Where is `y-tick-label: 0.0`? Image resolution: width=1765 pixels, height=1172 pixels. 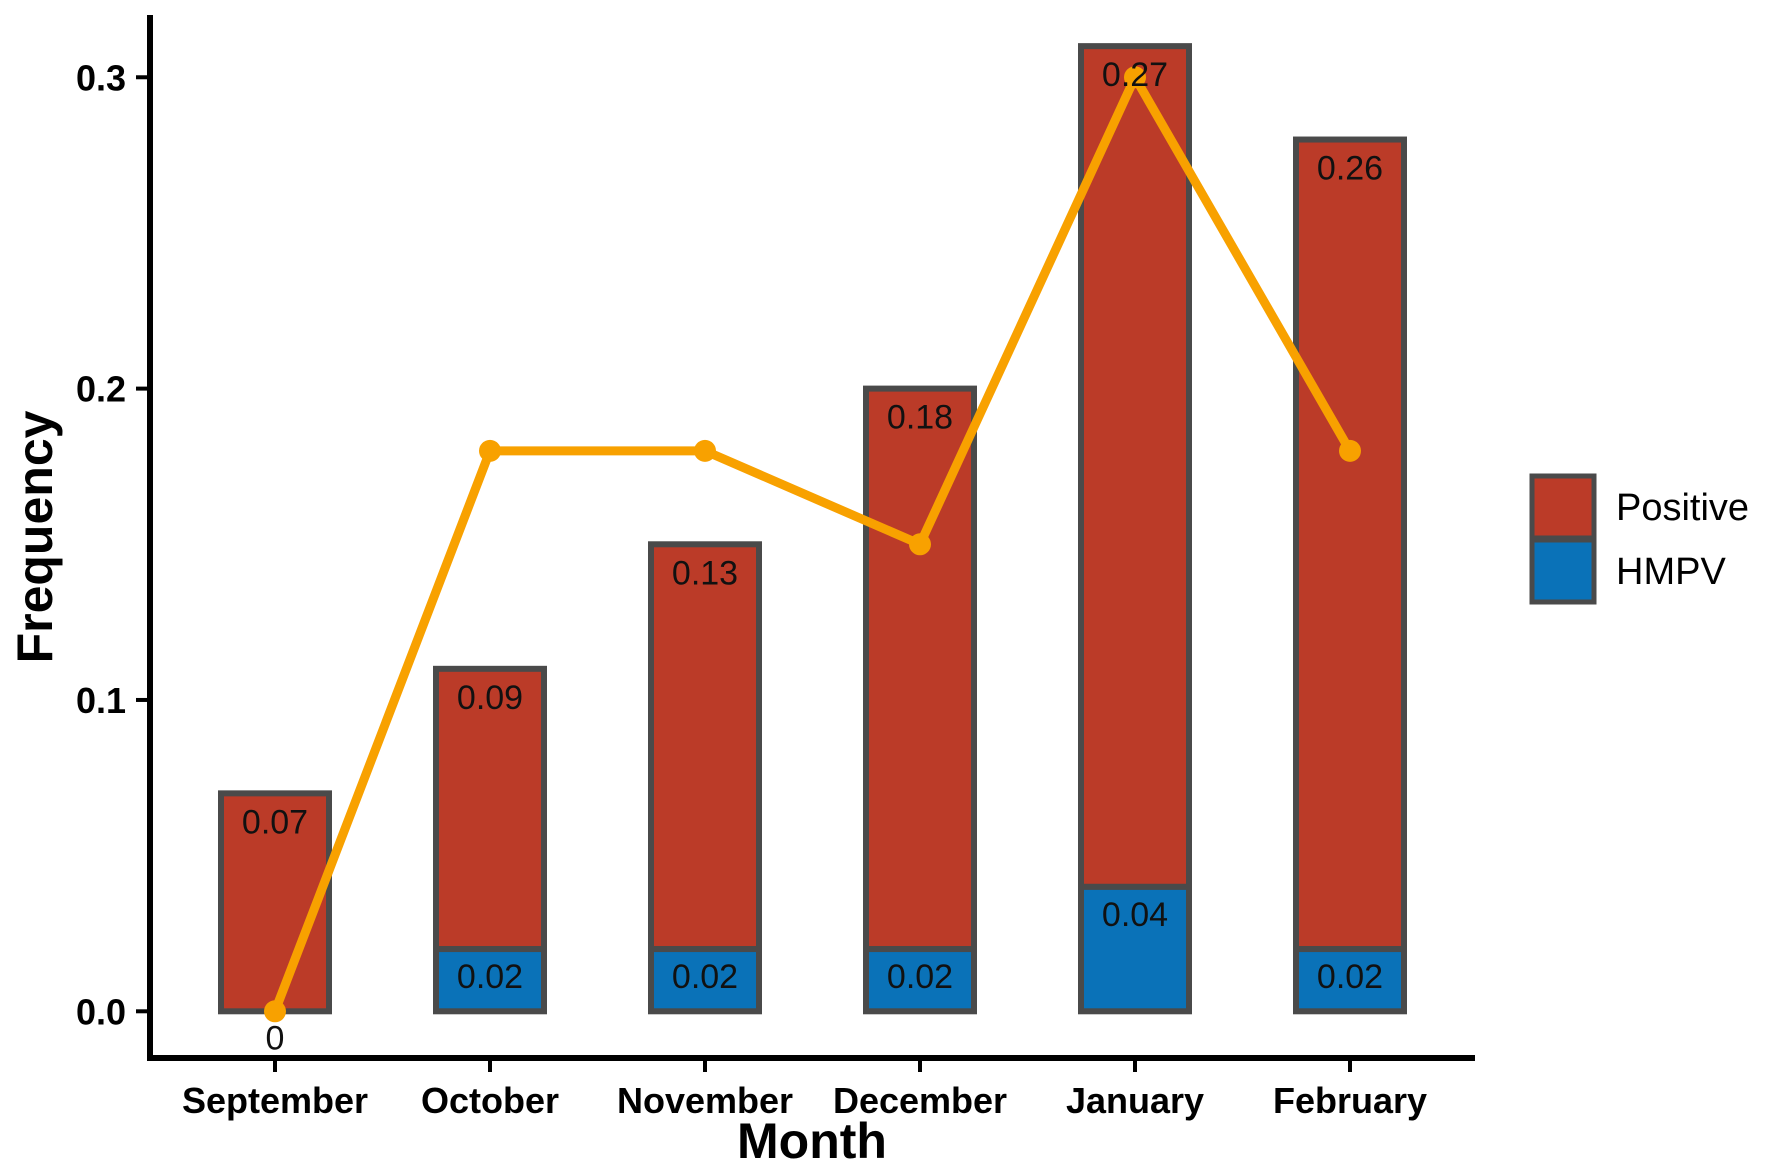
y-tick-label: 0.0 is located at coordinates (101, 1011).